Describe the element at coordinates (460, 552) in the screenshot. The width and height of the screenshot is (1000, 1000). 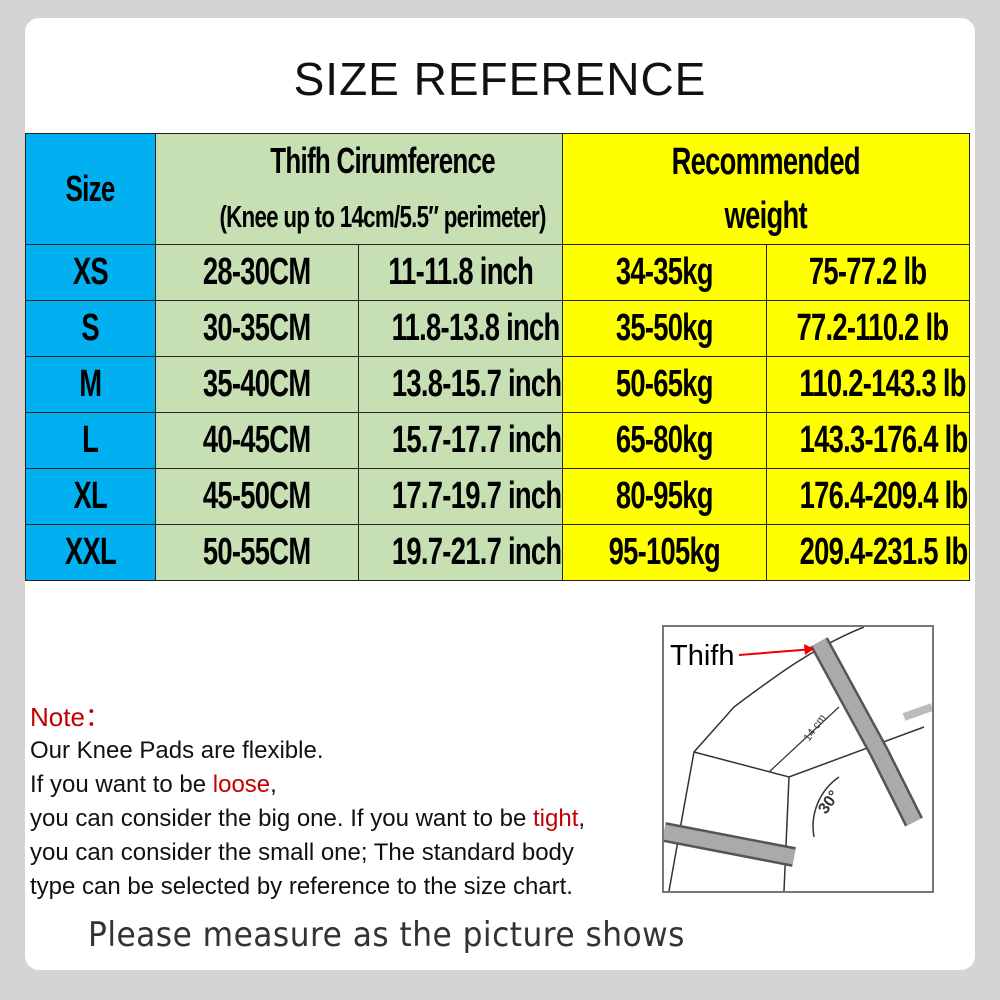
I see `cell-thigh-inch: 19.7-21.7 inch` at that location.